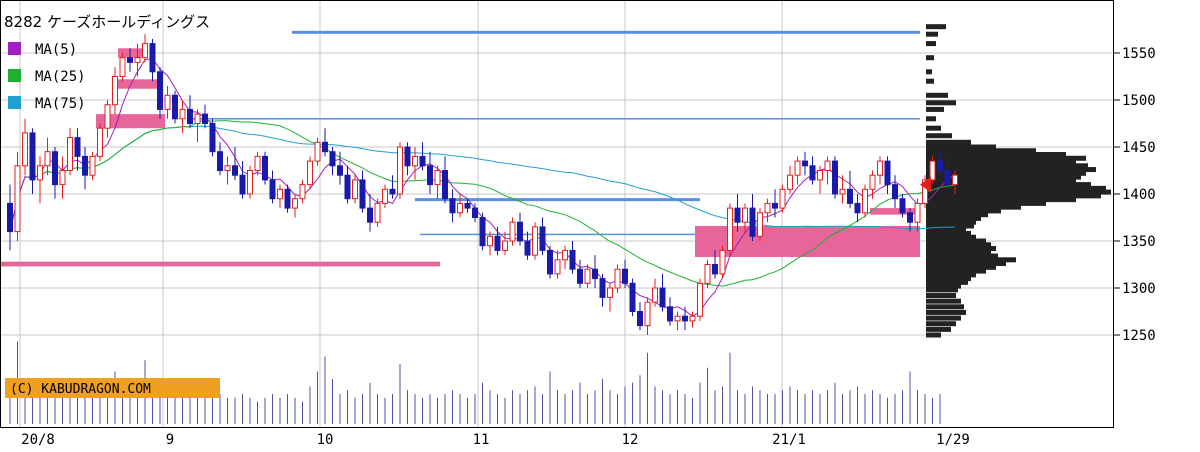  What do you see at coordinates (56, 50) in the screenshot?
I see `legend-label-ma5: MA(5)` at bounding box center [56, 50].